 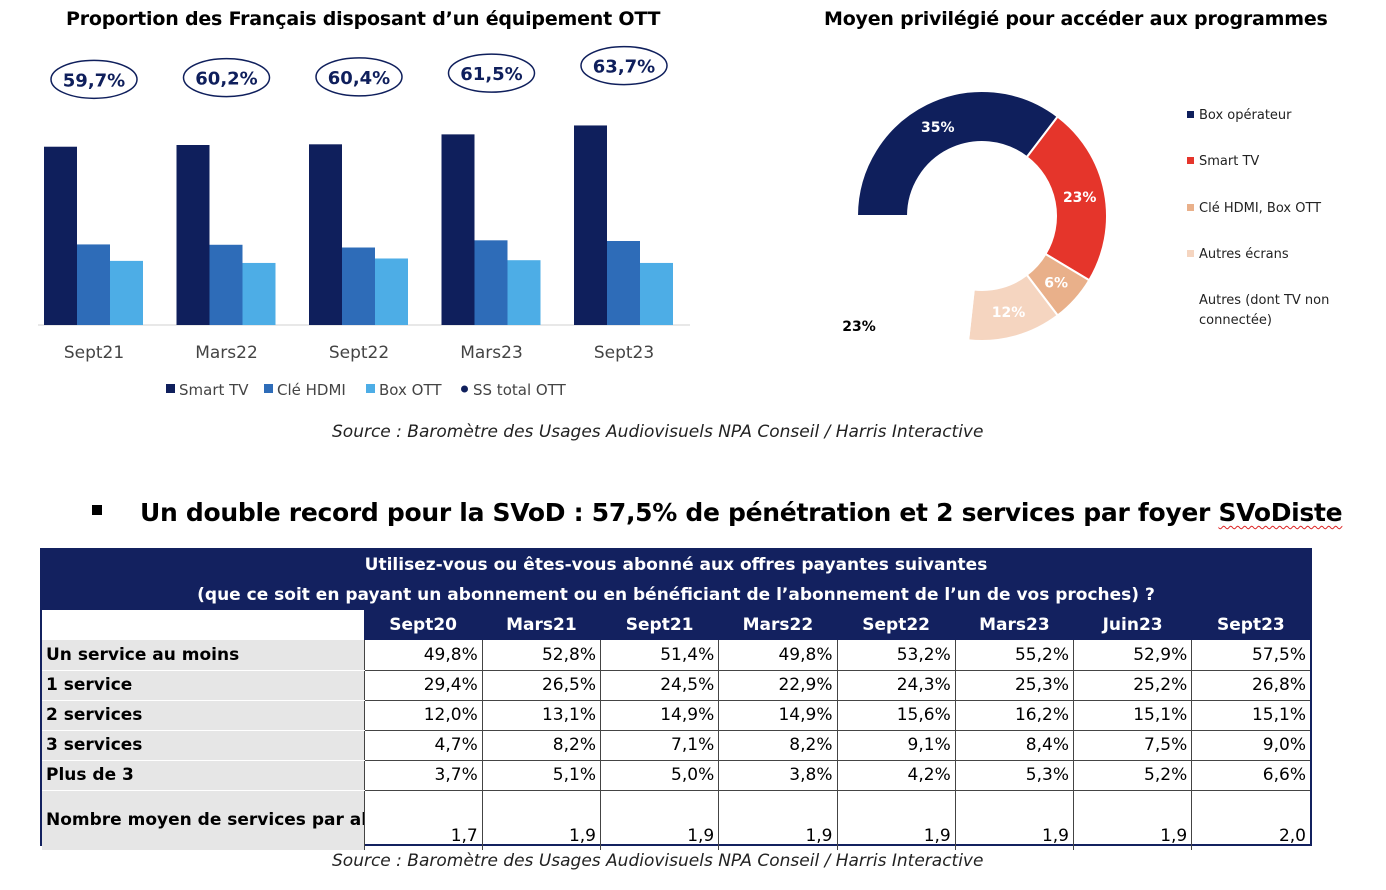 I want to click on headline-bullet-icon, so click(x=97, y=510).